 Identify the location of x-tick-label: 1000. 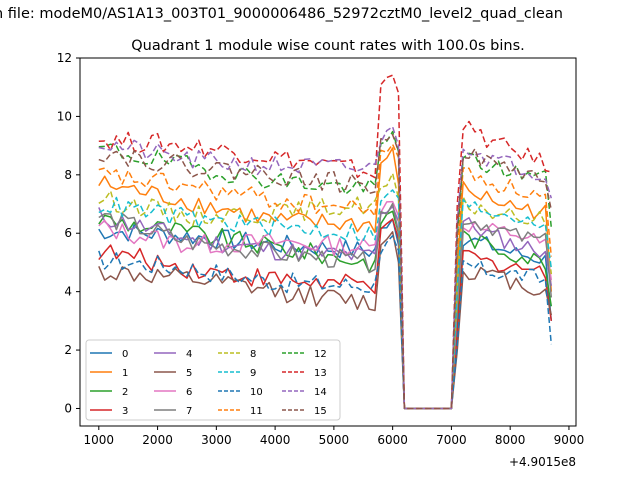
(99, 440).